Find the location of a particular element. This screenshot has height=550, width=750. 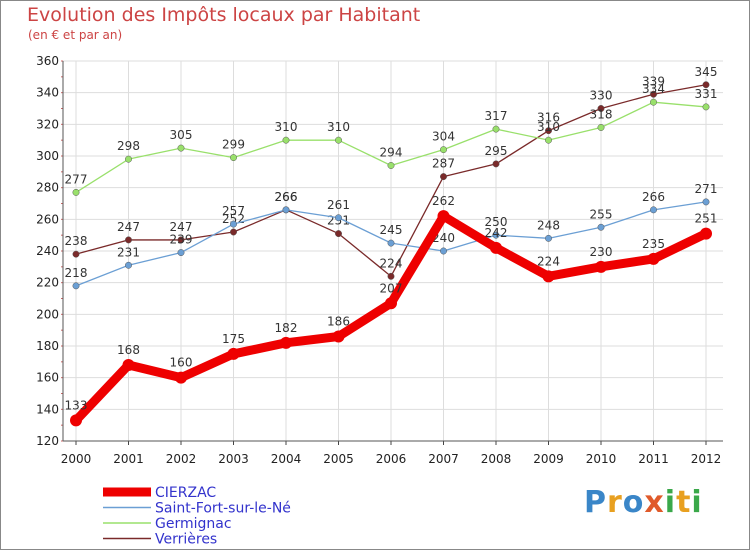

data-label-cierzac: 242 is located at coordinates (496, 233).